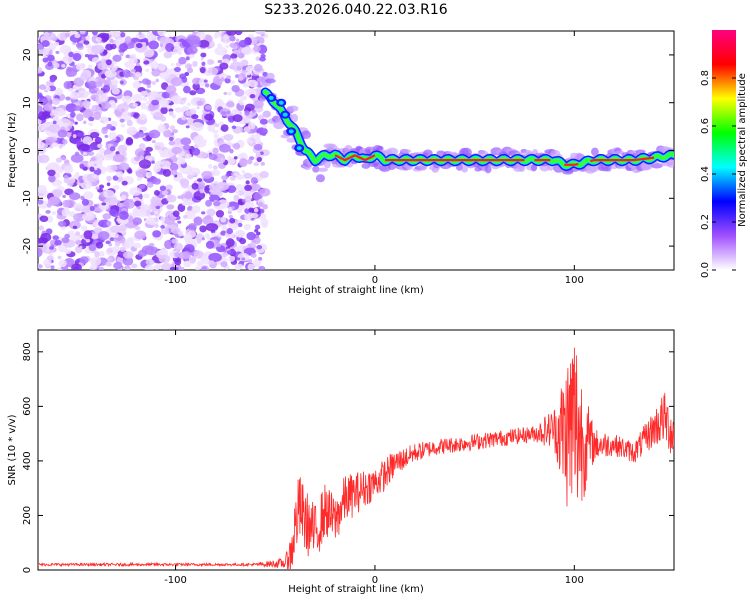  Describe the element at coordinates (27, 460) in the screenshot. I see `bottom-y-tick-label: 400` at that location.